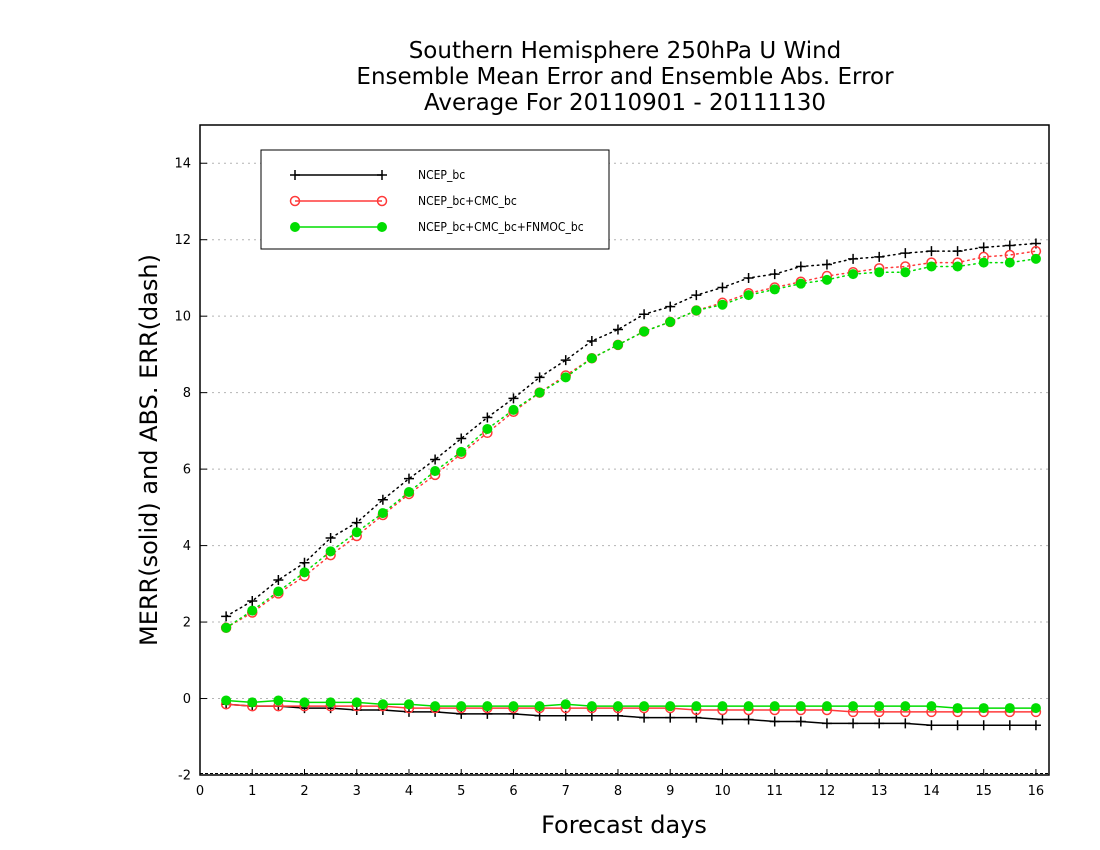 This screenshot has width=1100, height=850. What do you see at coordinates (252, 791) in the screenshot?
I see `x-tick-label: 1` at bounding box center [252, 791].